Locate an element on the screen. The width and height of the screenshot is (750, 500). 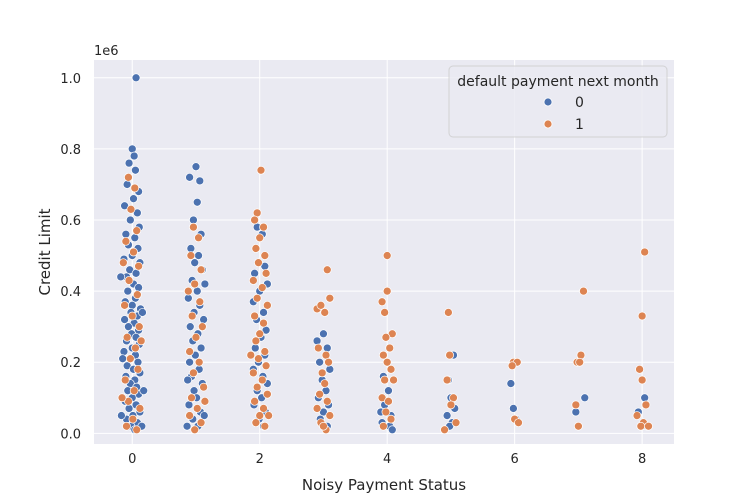
y-tick-labels: 0.0 0.2 0.4 0.6 0.8 1.0 is located at coordinates (70, 257).